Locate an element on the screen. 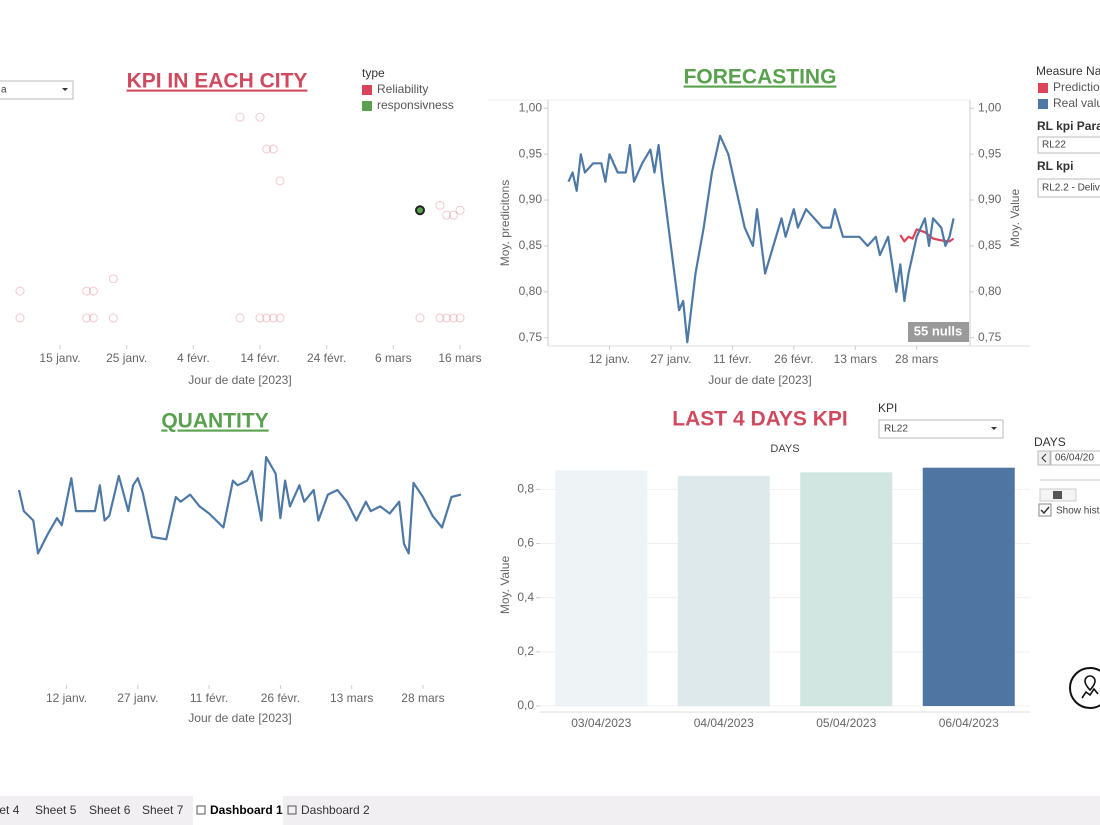 The width and height of the screenshot is (1100, 825). null-badge is located at coordinates (938, 332).